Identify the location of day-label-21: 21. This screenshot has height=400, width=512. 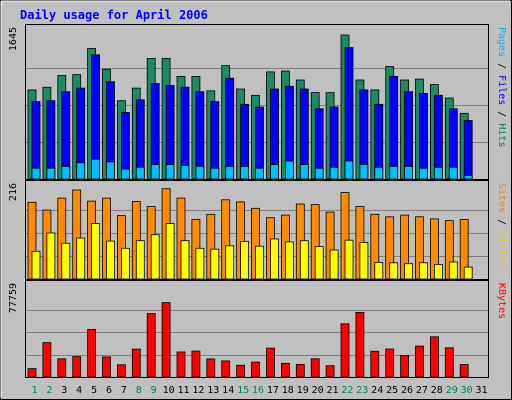
(332, 390).